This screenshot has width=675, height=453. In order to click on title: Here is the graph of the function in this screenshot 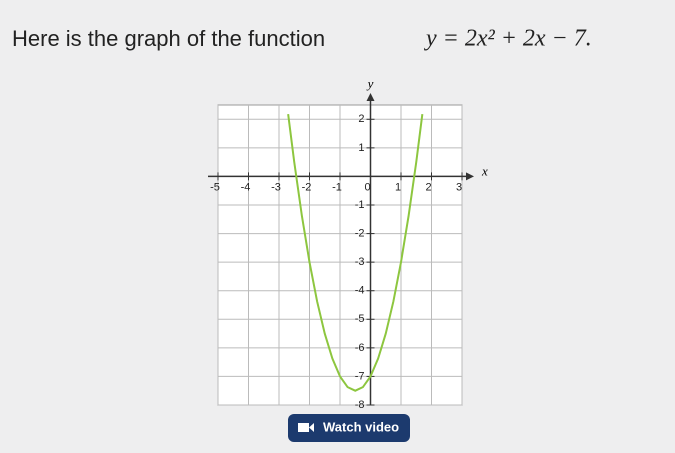, I will do `click(168, 38)`.